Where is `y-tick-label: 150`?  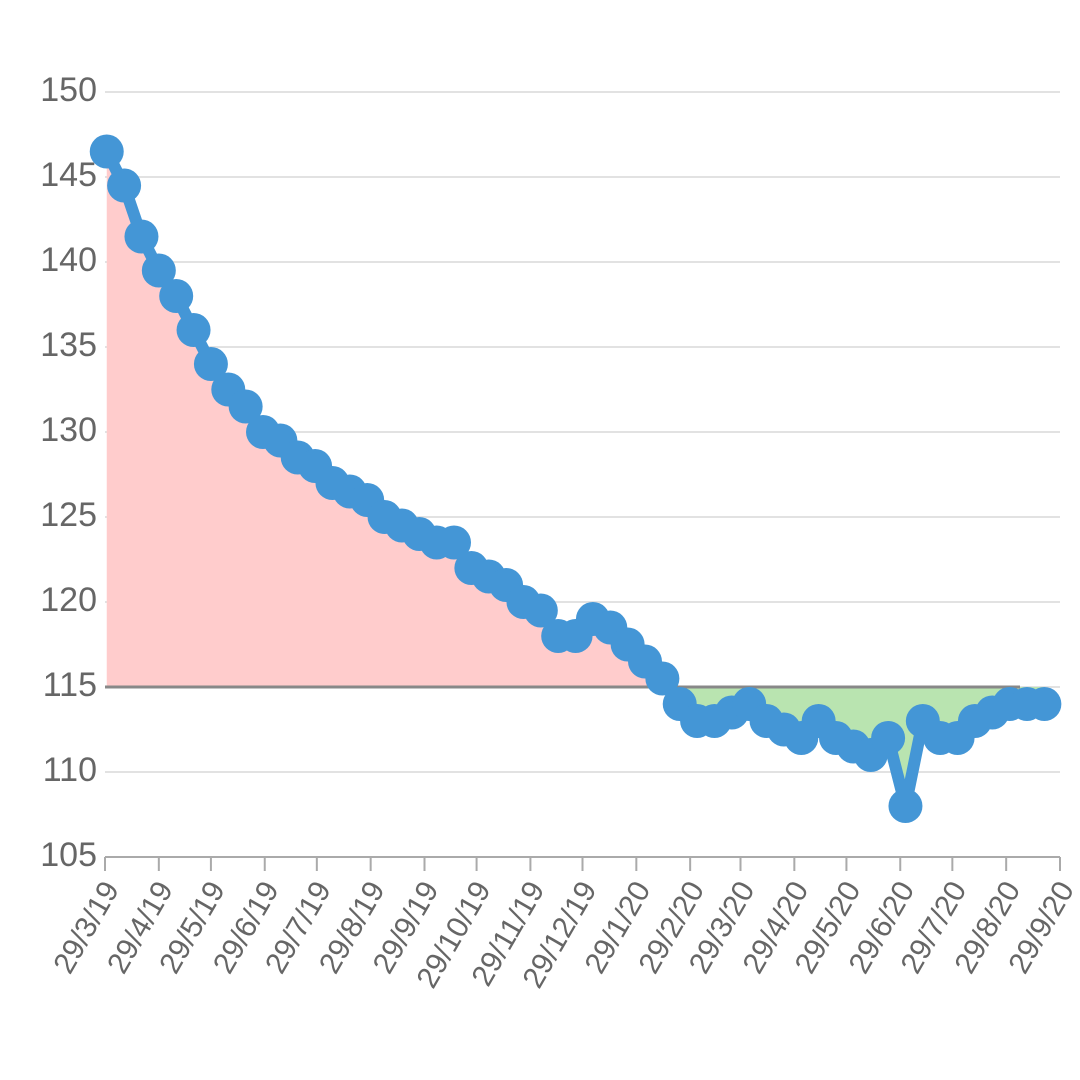 y-tick-label: 150 is located at coordinates (68, 90).